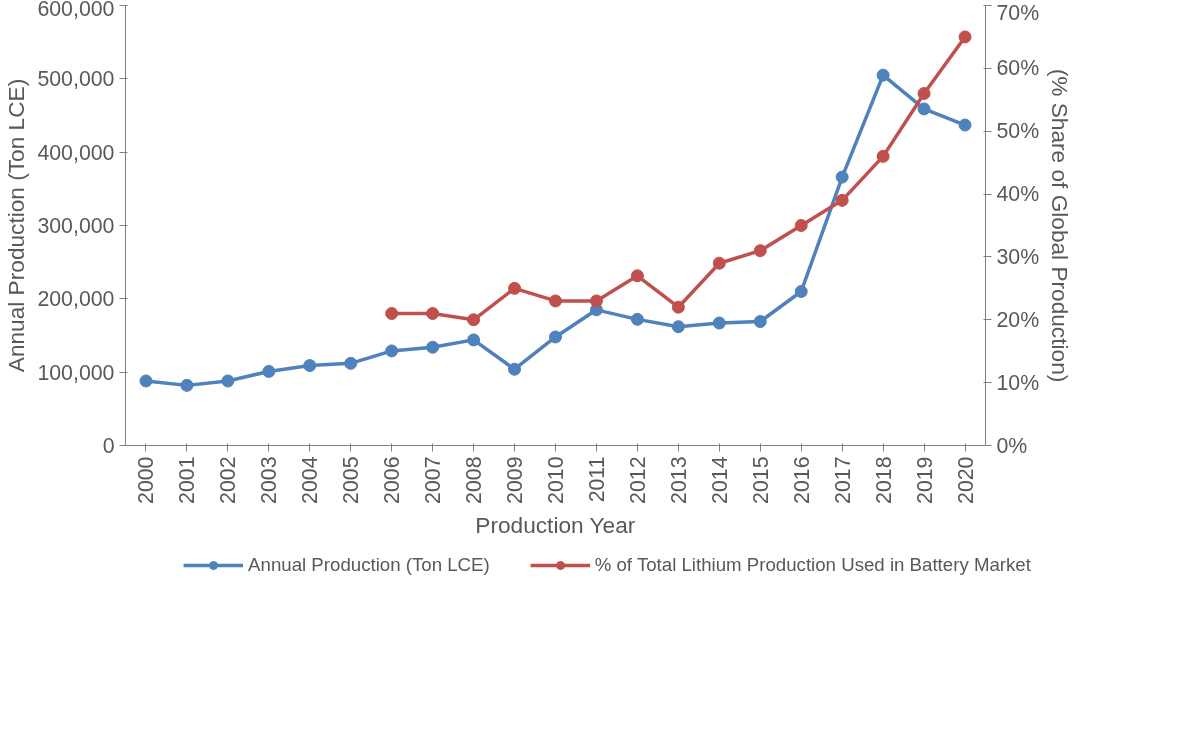 The image size is (1198, 755). What do you see at coordinates (146, 480) in the screenshot?
I see `x-tick-label: 2000` at bounding box center [146, 480].